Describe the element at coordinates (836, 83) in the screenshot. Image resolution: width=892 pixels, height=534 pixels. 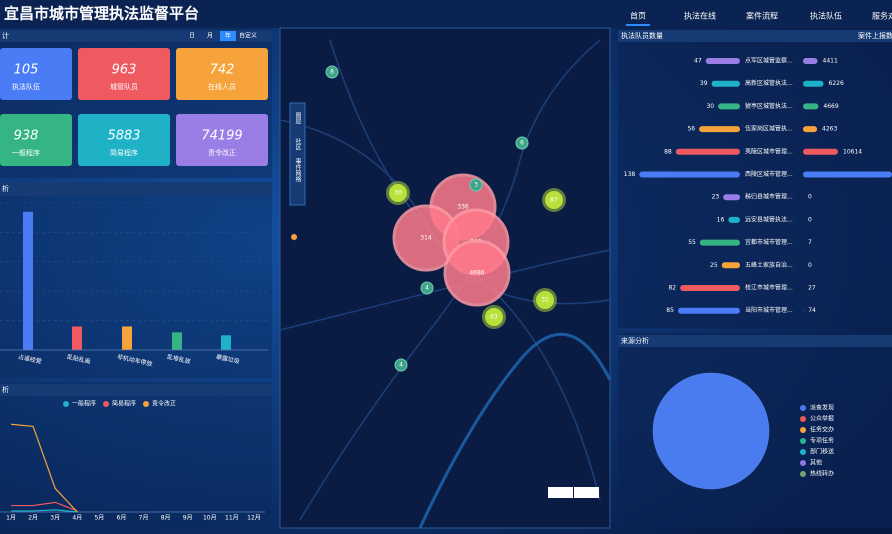
I see `case-value: 6226` at that location.